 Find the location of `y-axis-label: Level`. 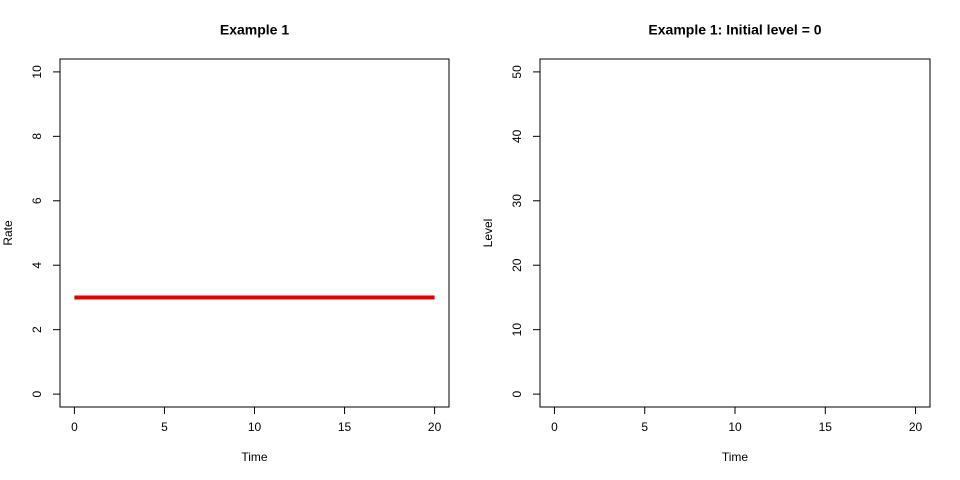

y-axis-label: Level is located at coordinates (488, 233).